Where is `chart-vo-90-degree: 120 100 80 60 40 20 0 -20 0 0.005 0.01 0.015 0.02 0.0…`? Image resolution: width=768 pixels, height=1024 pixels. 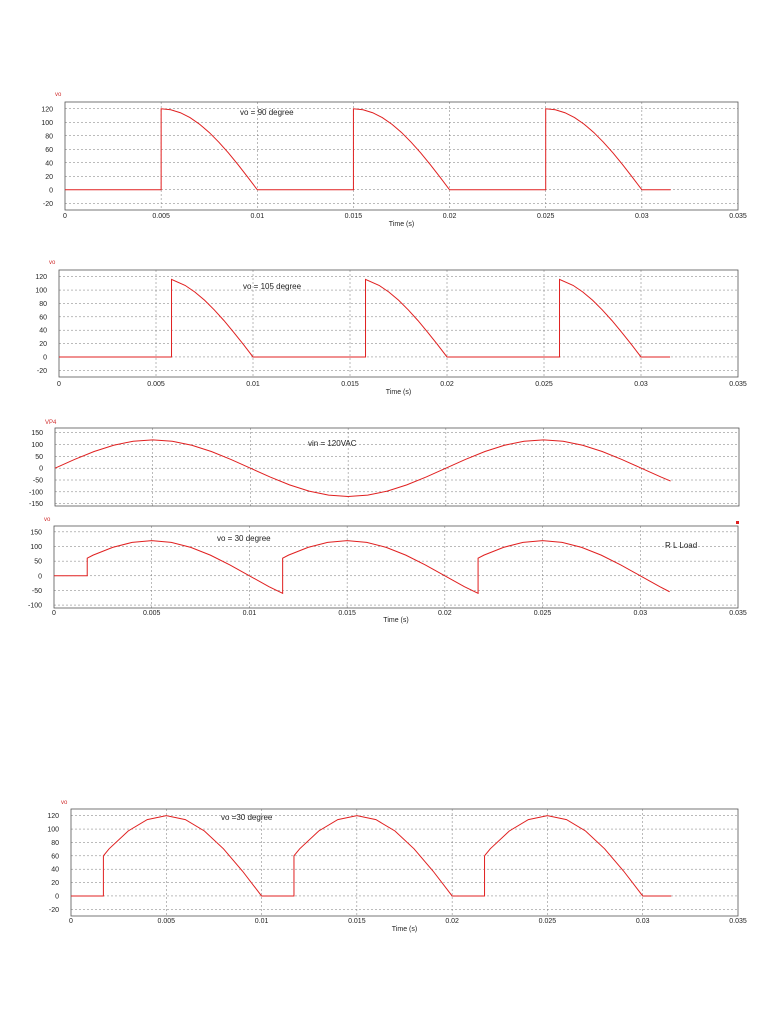 chart-vo-90-degree: 120 100 80 60 40 20 0 -20 0 0.005 0.01 0.015 0.02 0.0… is located at coordinates (394, 160).